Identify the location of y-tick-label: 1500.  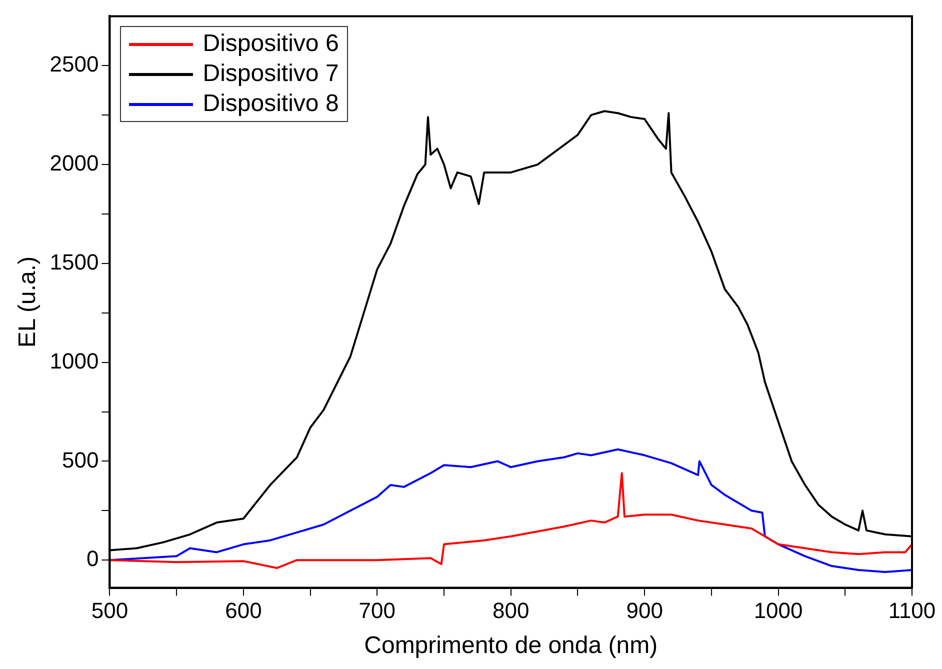
(74, 261).